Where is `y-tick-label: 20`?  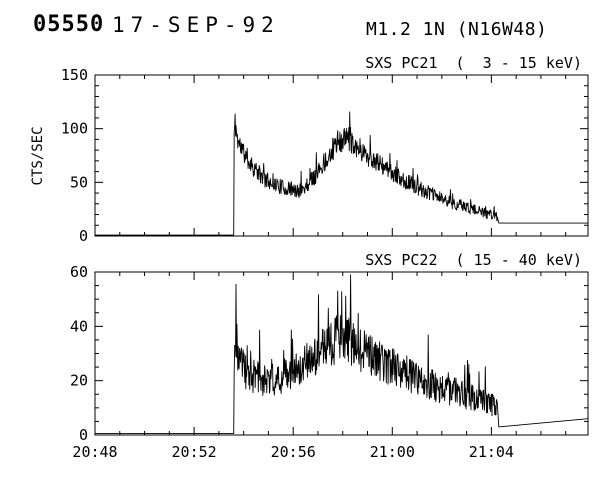 y-tick-label: 20 is located at coordinates (79, 381).